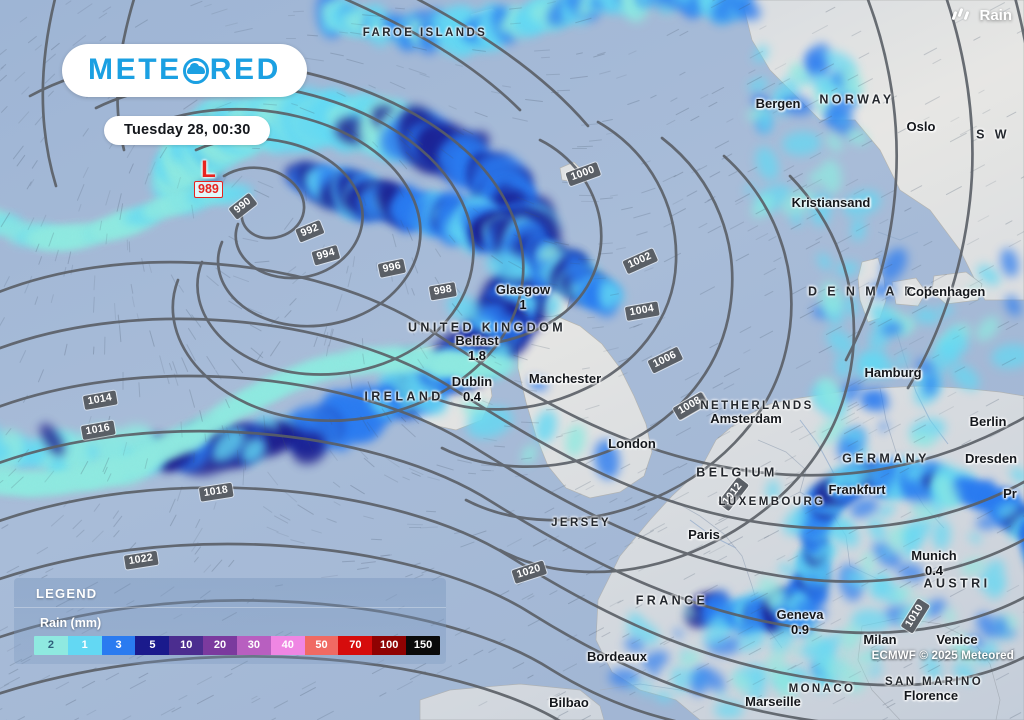 The width and height of the screenshot is (1024, 720). I want to click on city-rain-value: 0.9, so click(800, 630).